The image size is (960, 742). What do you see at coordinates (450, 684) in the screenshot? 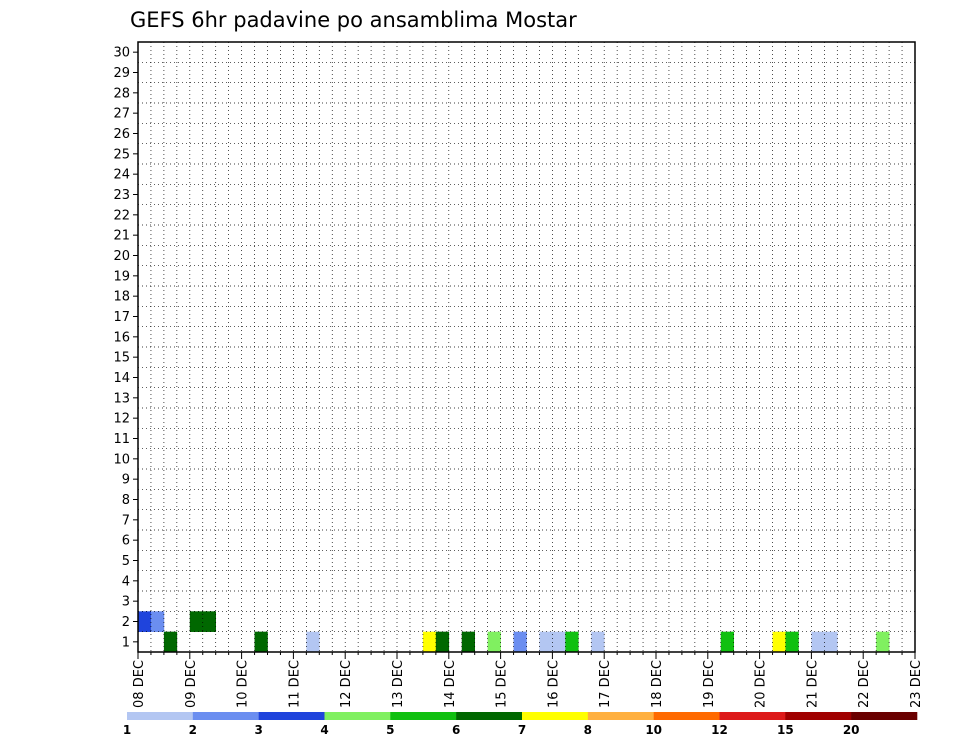
I see `x-tick-label: 14 DEC` at bounding box center [450, 684].